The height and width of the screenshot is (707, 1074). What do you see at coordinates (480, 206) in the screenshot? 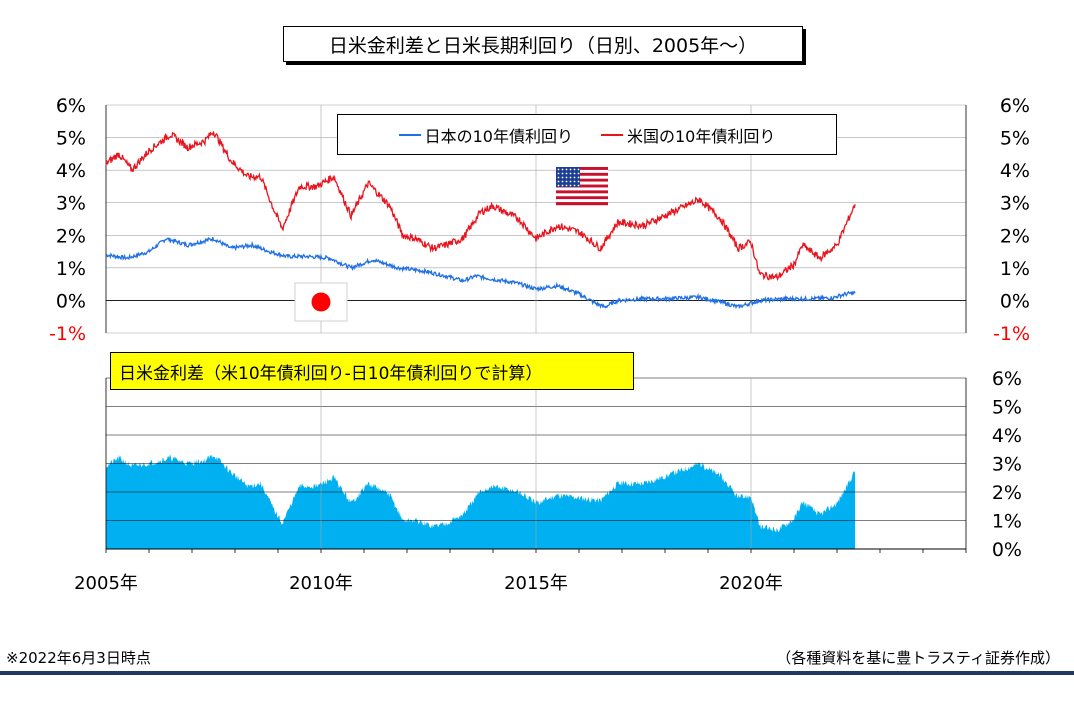
I see `series-line-us` at bounding box center [480, 206].